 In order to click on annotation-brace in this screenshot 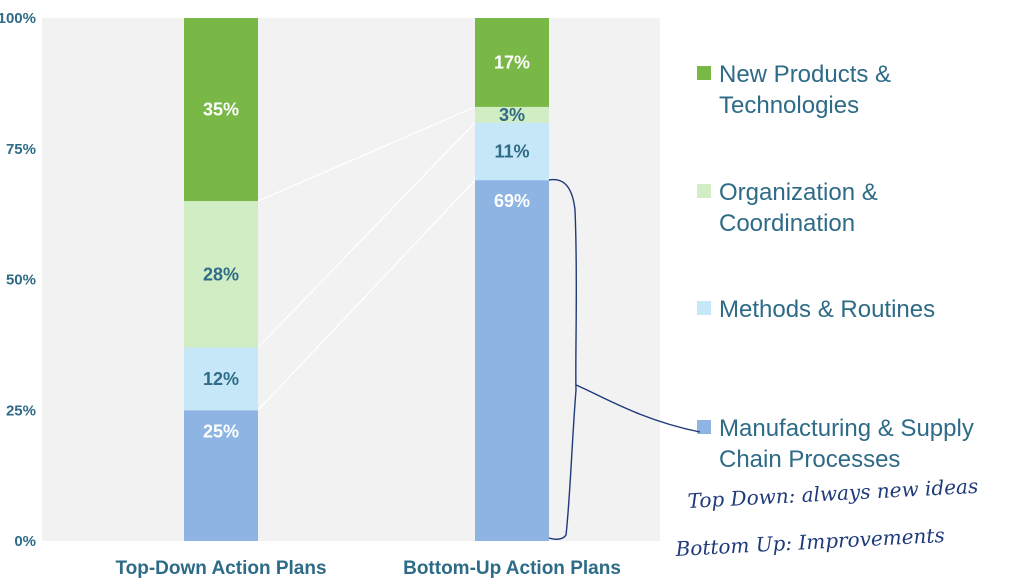, I will do `click(563, 359)`.